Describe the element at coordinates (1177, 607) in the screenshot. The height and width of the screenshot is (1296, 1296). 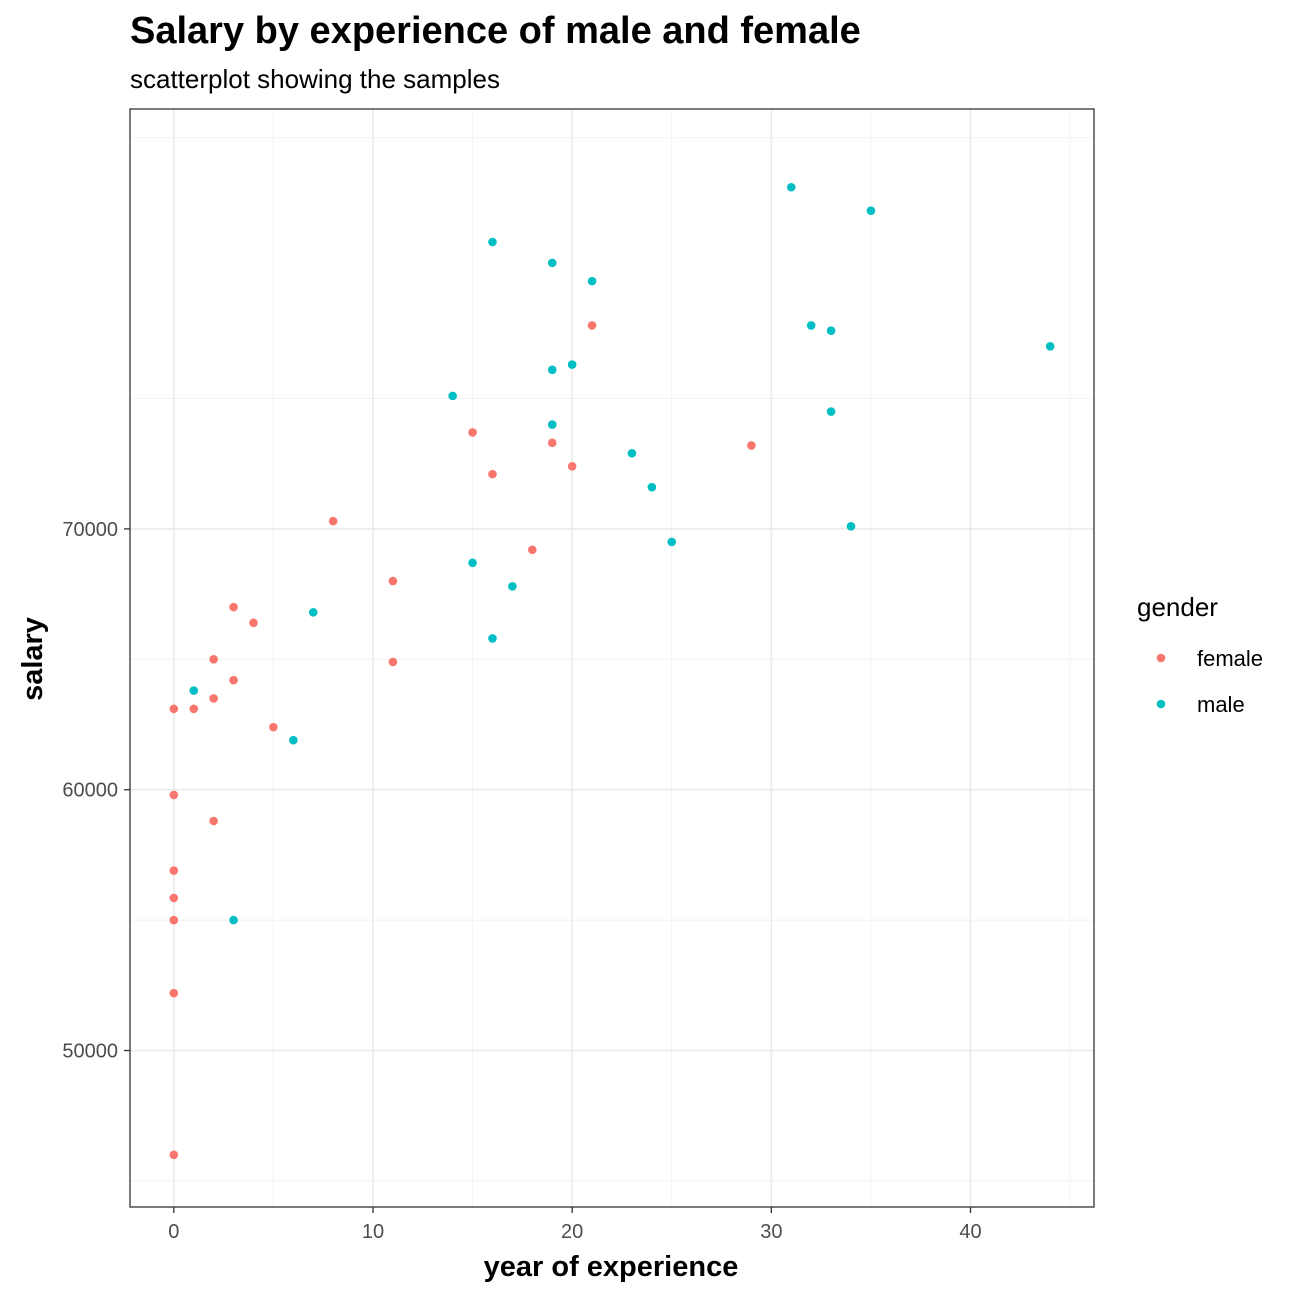
I see `legend-title: gender` at that location.